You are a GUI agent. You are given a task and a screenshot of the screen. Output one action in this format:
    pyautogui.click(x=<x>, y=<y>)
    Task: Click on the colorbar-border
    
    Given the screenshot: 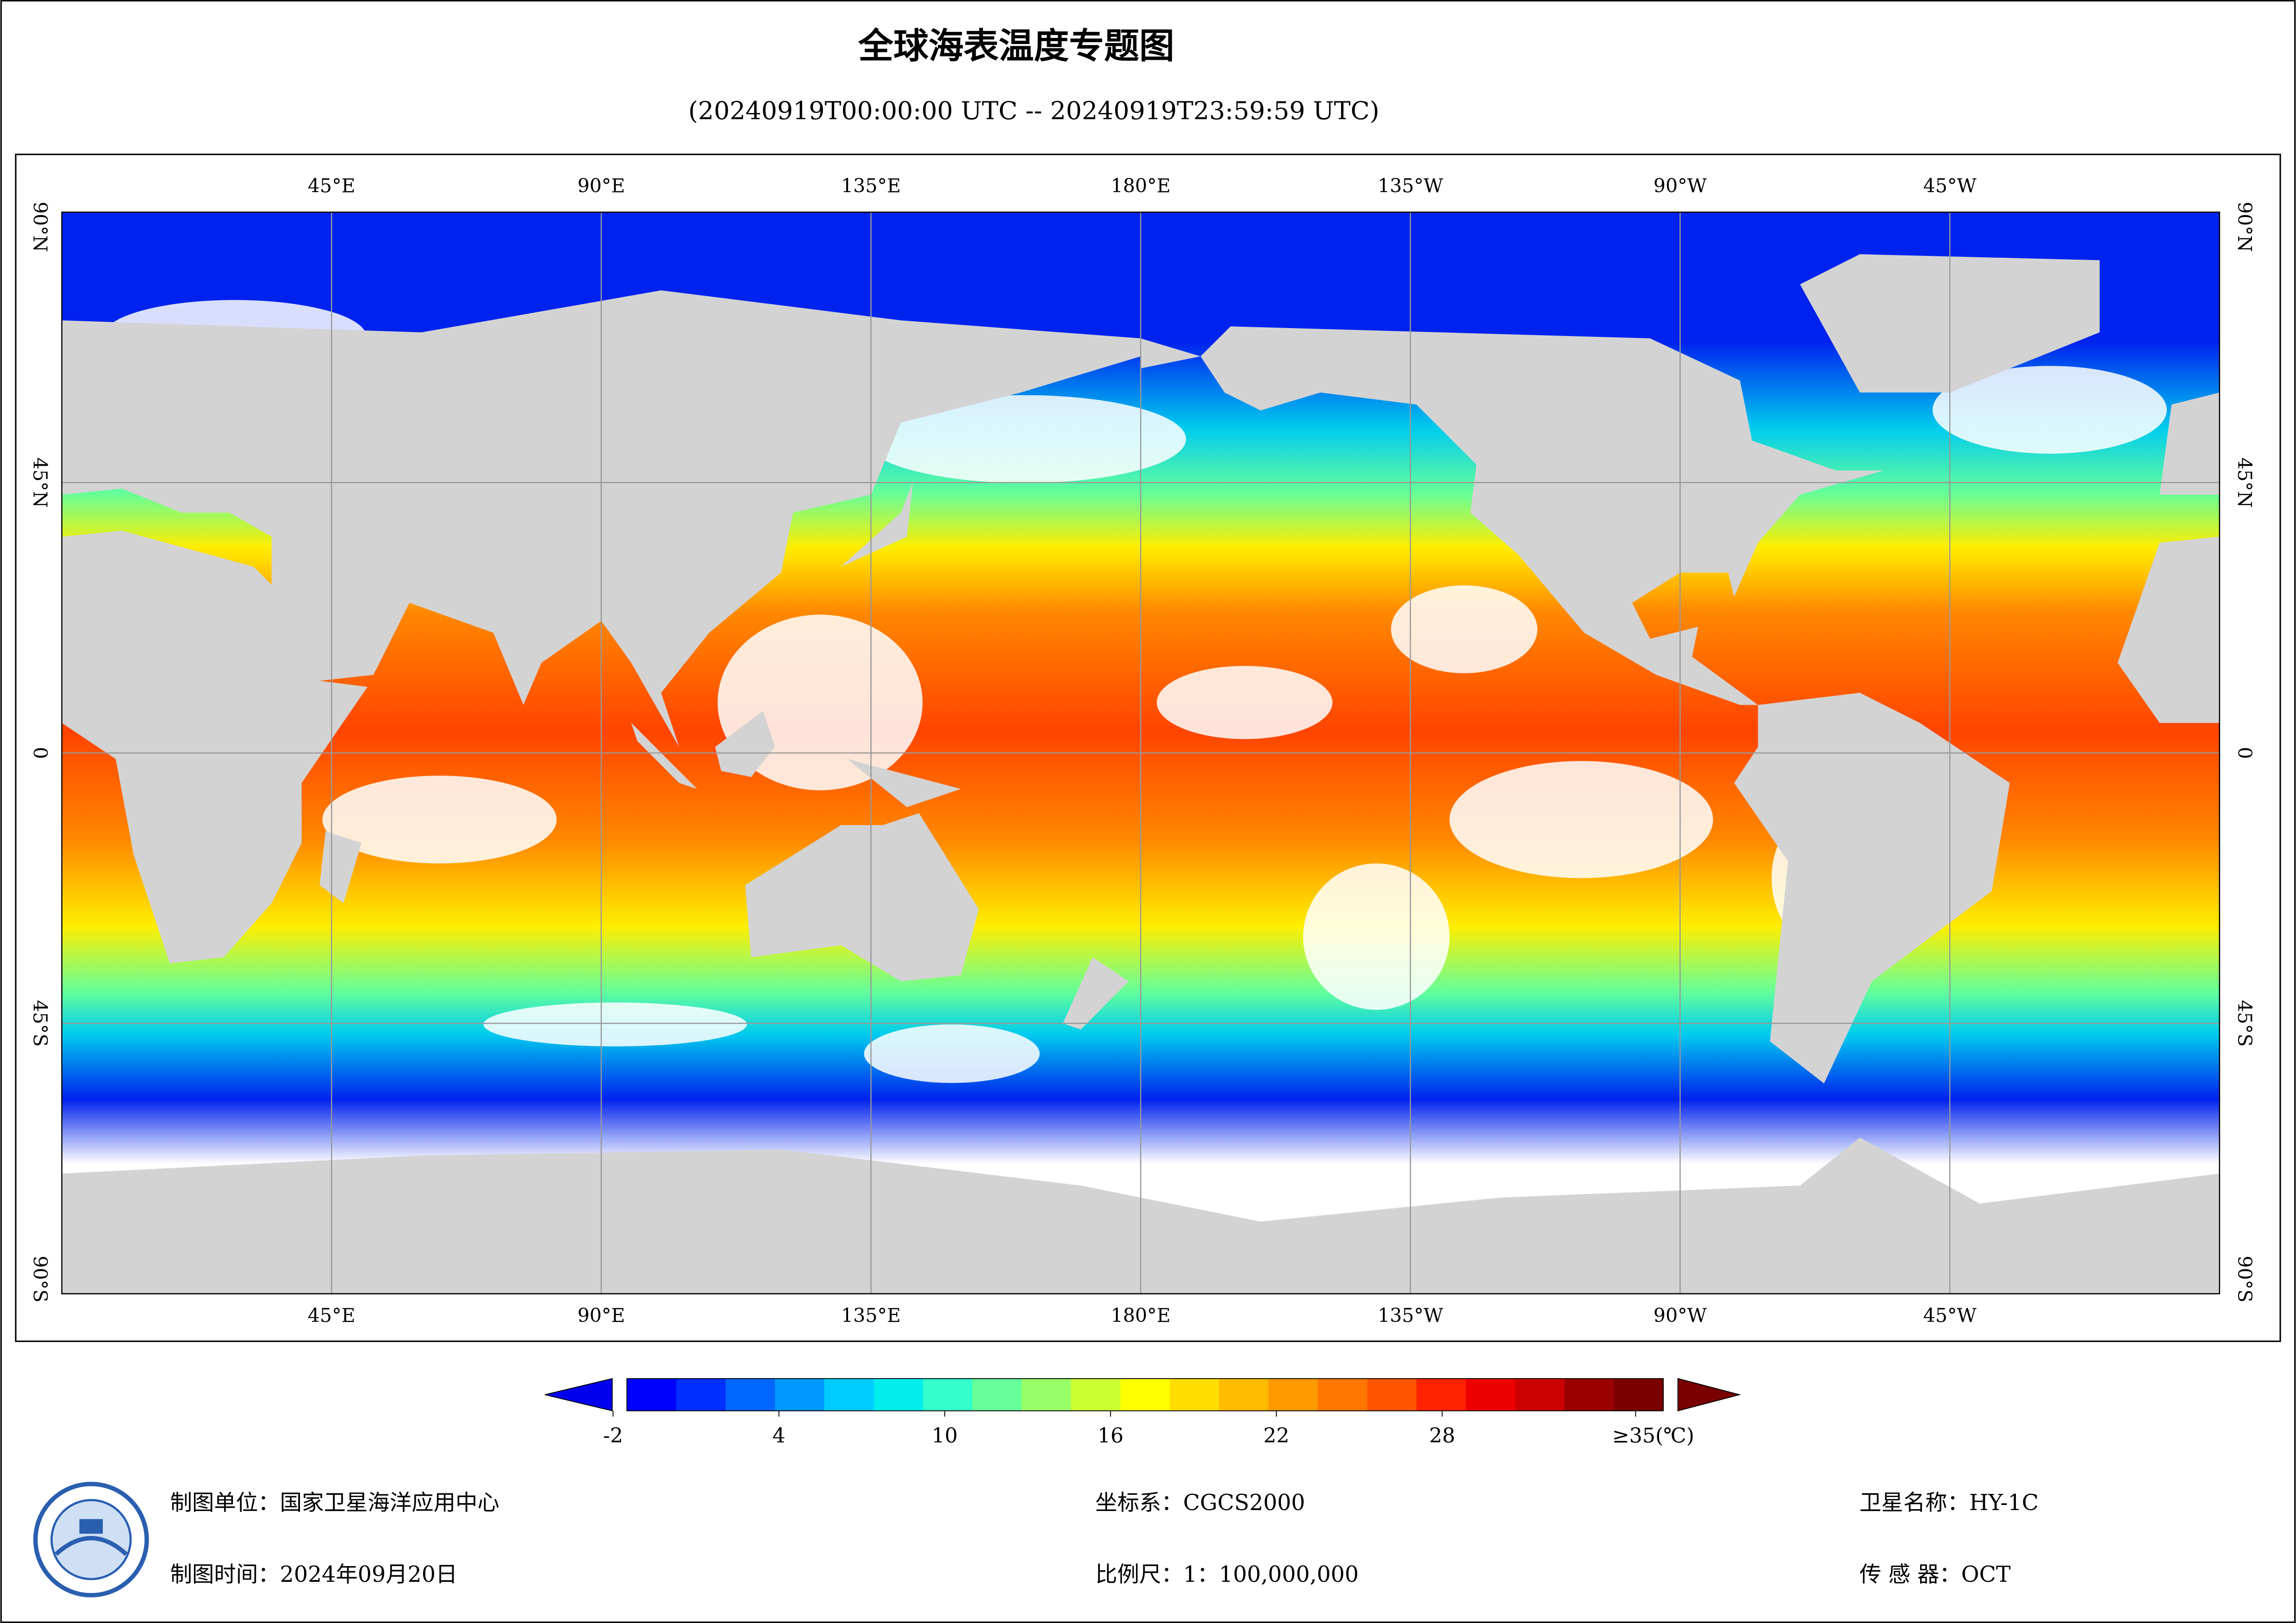 What is the action you would take?
    pyautogui.click(x=1145, y=1395)
    